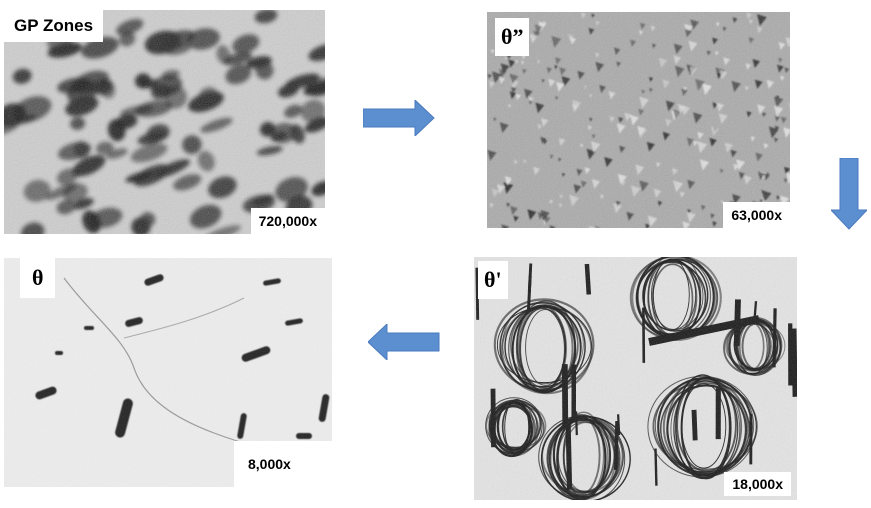 Image resolution: width=871 pixels, height=508 pixels. I want to click on theta-label: θ, so click(38, 278).